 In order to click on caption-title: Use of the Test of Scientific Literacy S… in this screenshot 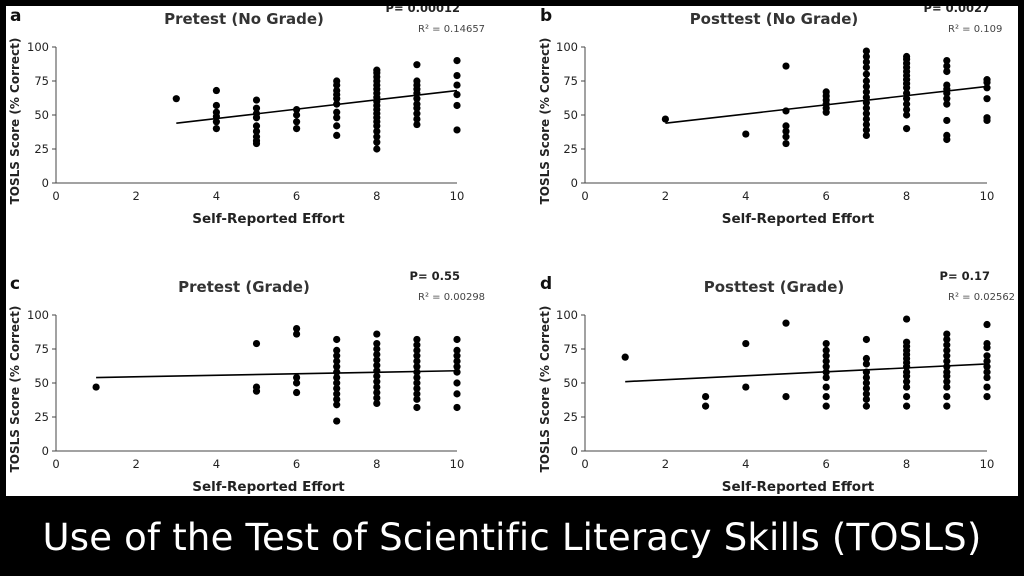, I will do `click(512, 537)`.